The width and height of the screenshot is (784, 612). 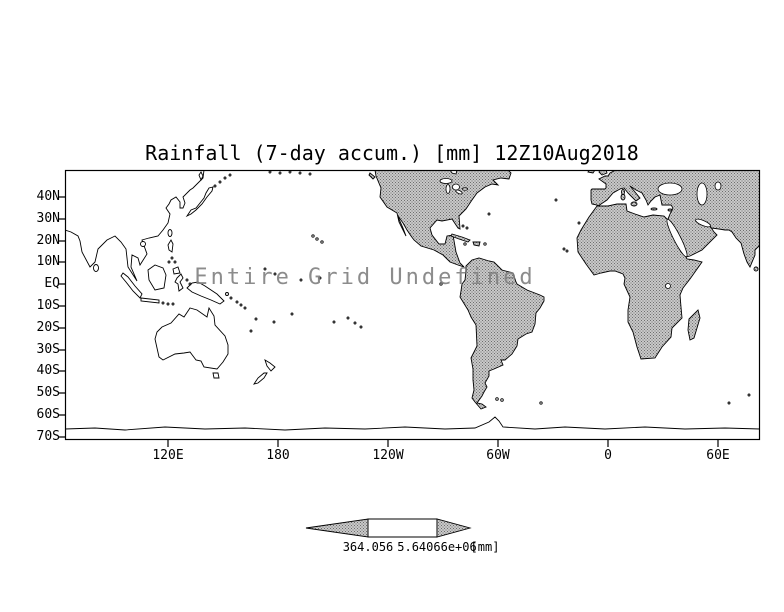 I want to click on caspian-sea, so click(x=702, y=194).